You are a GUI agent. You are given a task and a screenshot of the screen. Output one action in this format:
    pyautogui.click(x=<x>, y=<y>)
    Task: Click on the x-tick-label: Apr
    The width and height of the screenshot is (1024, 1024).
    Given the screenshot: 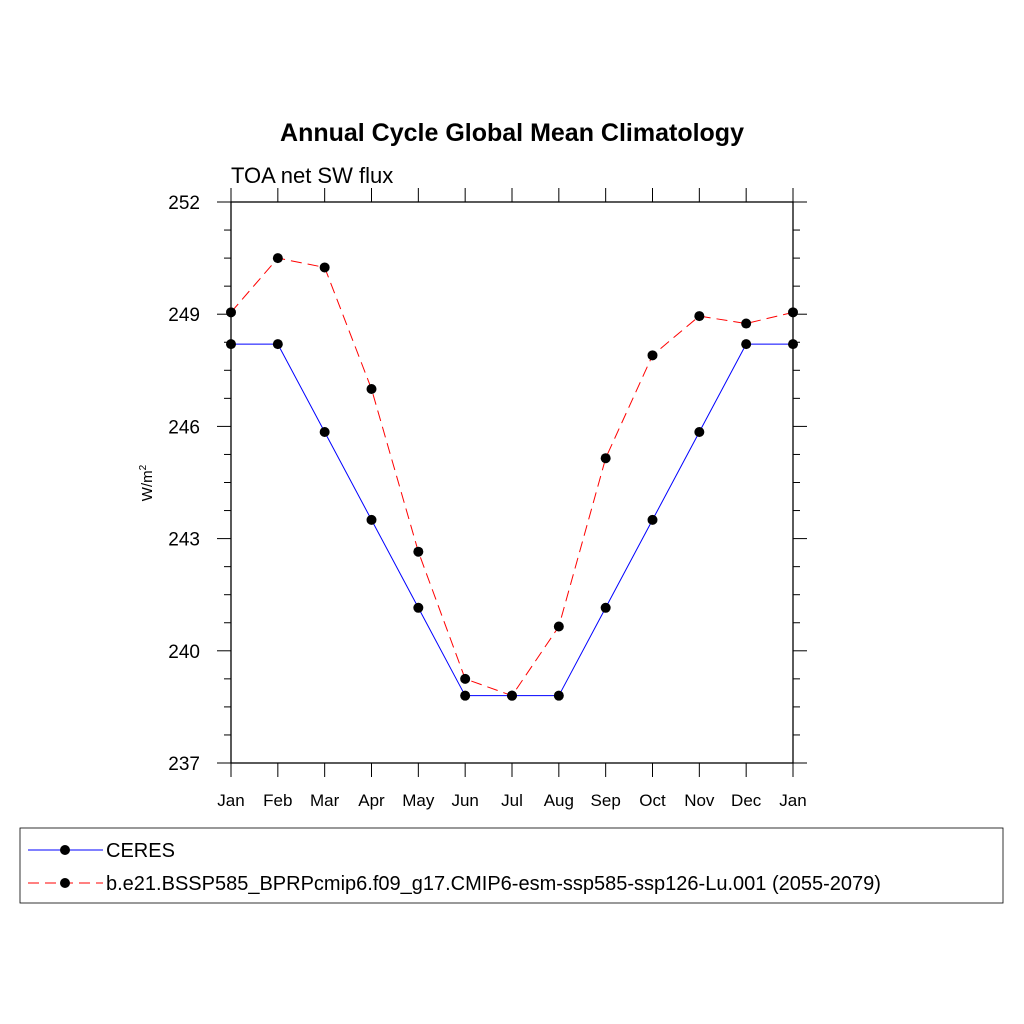 What is the action you would take?
    pyautogui.click(x=371, y=800)
    